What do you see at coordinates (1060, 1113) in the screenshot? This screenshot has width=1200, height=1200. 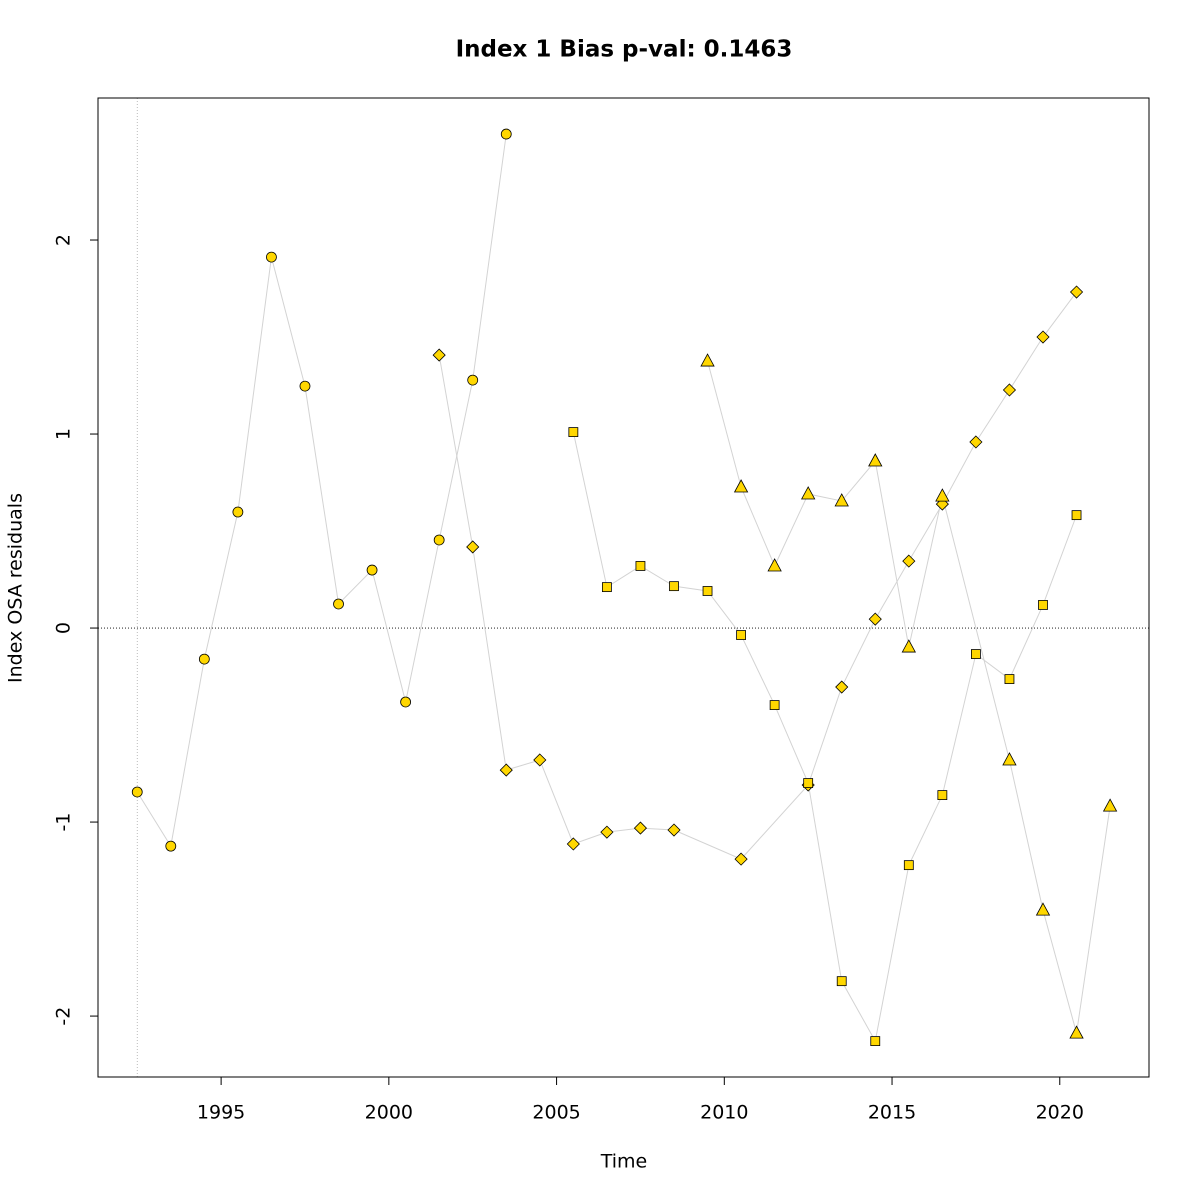 I see `x-tick-label: 2020` at bounding box center [1060, 1113].